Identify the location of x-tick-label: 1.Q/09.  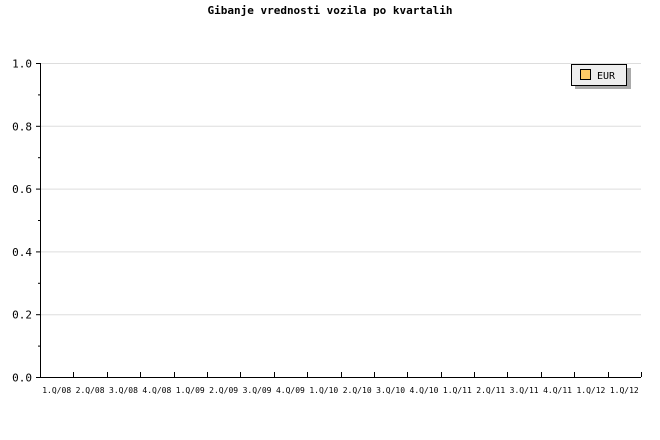
(190, 390).